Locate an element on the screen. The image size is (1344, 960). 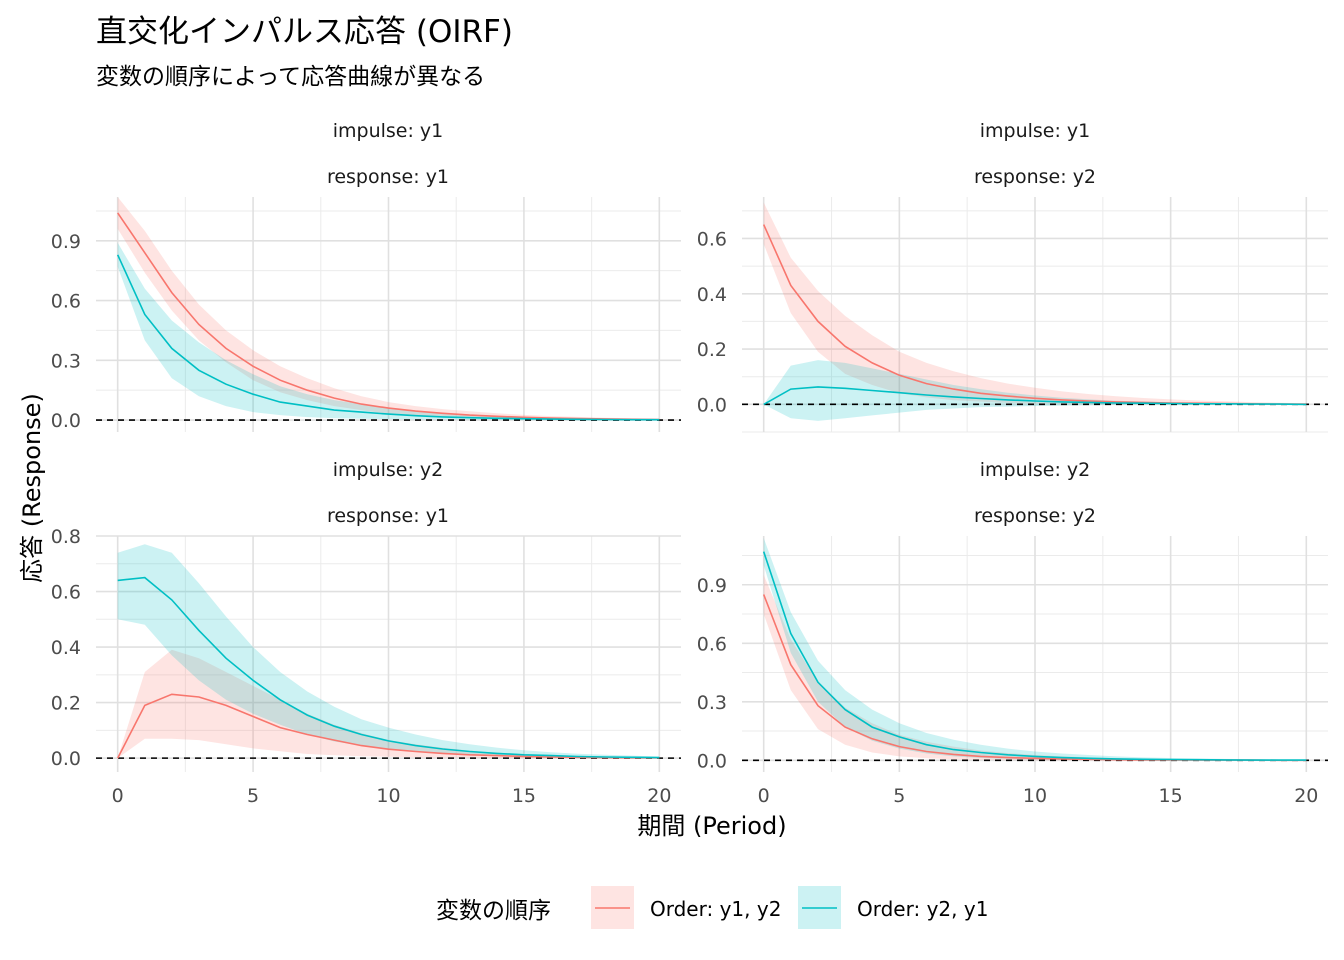
legend: 変数の順序 Order: y1, y2 Order: y2, y1 is located at coordinates (712, 907).